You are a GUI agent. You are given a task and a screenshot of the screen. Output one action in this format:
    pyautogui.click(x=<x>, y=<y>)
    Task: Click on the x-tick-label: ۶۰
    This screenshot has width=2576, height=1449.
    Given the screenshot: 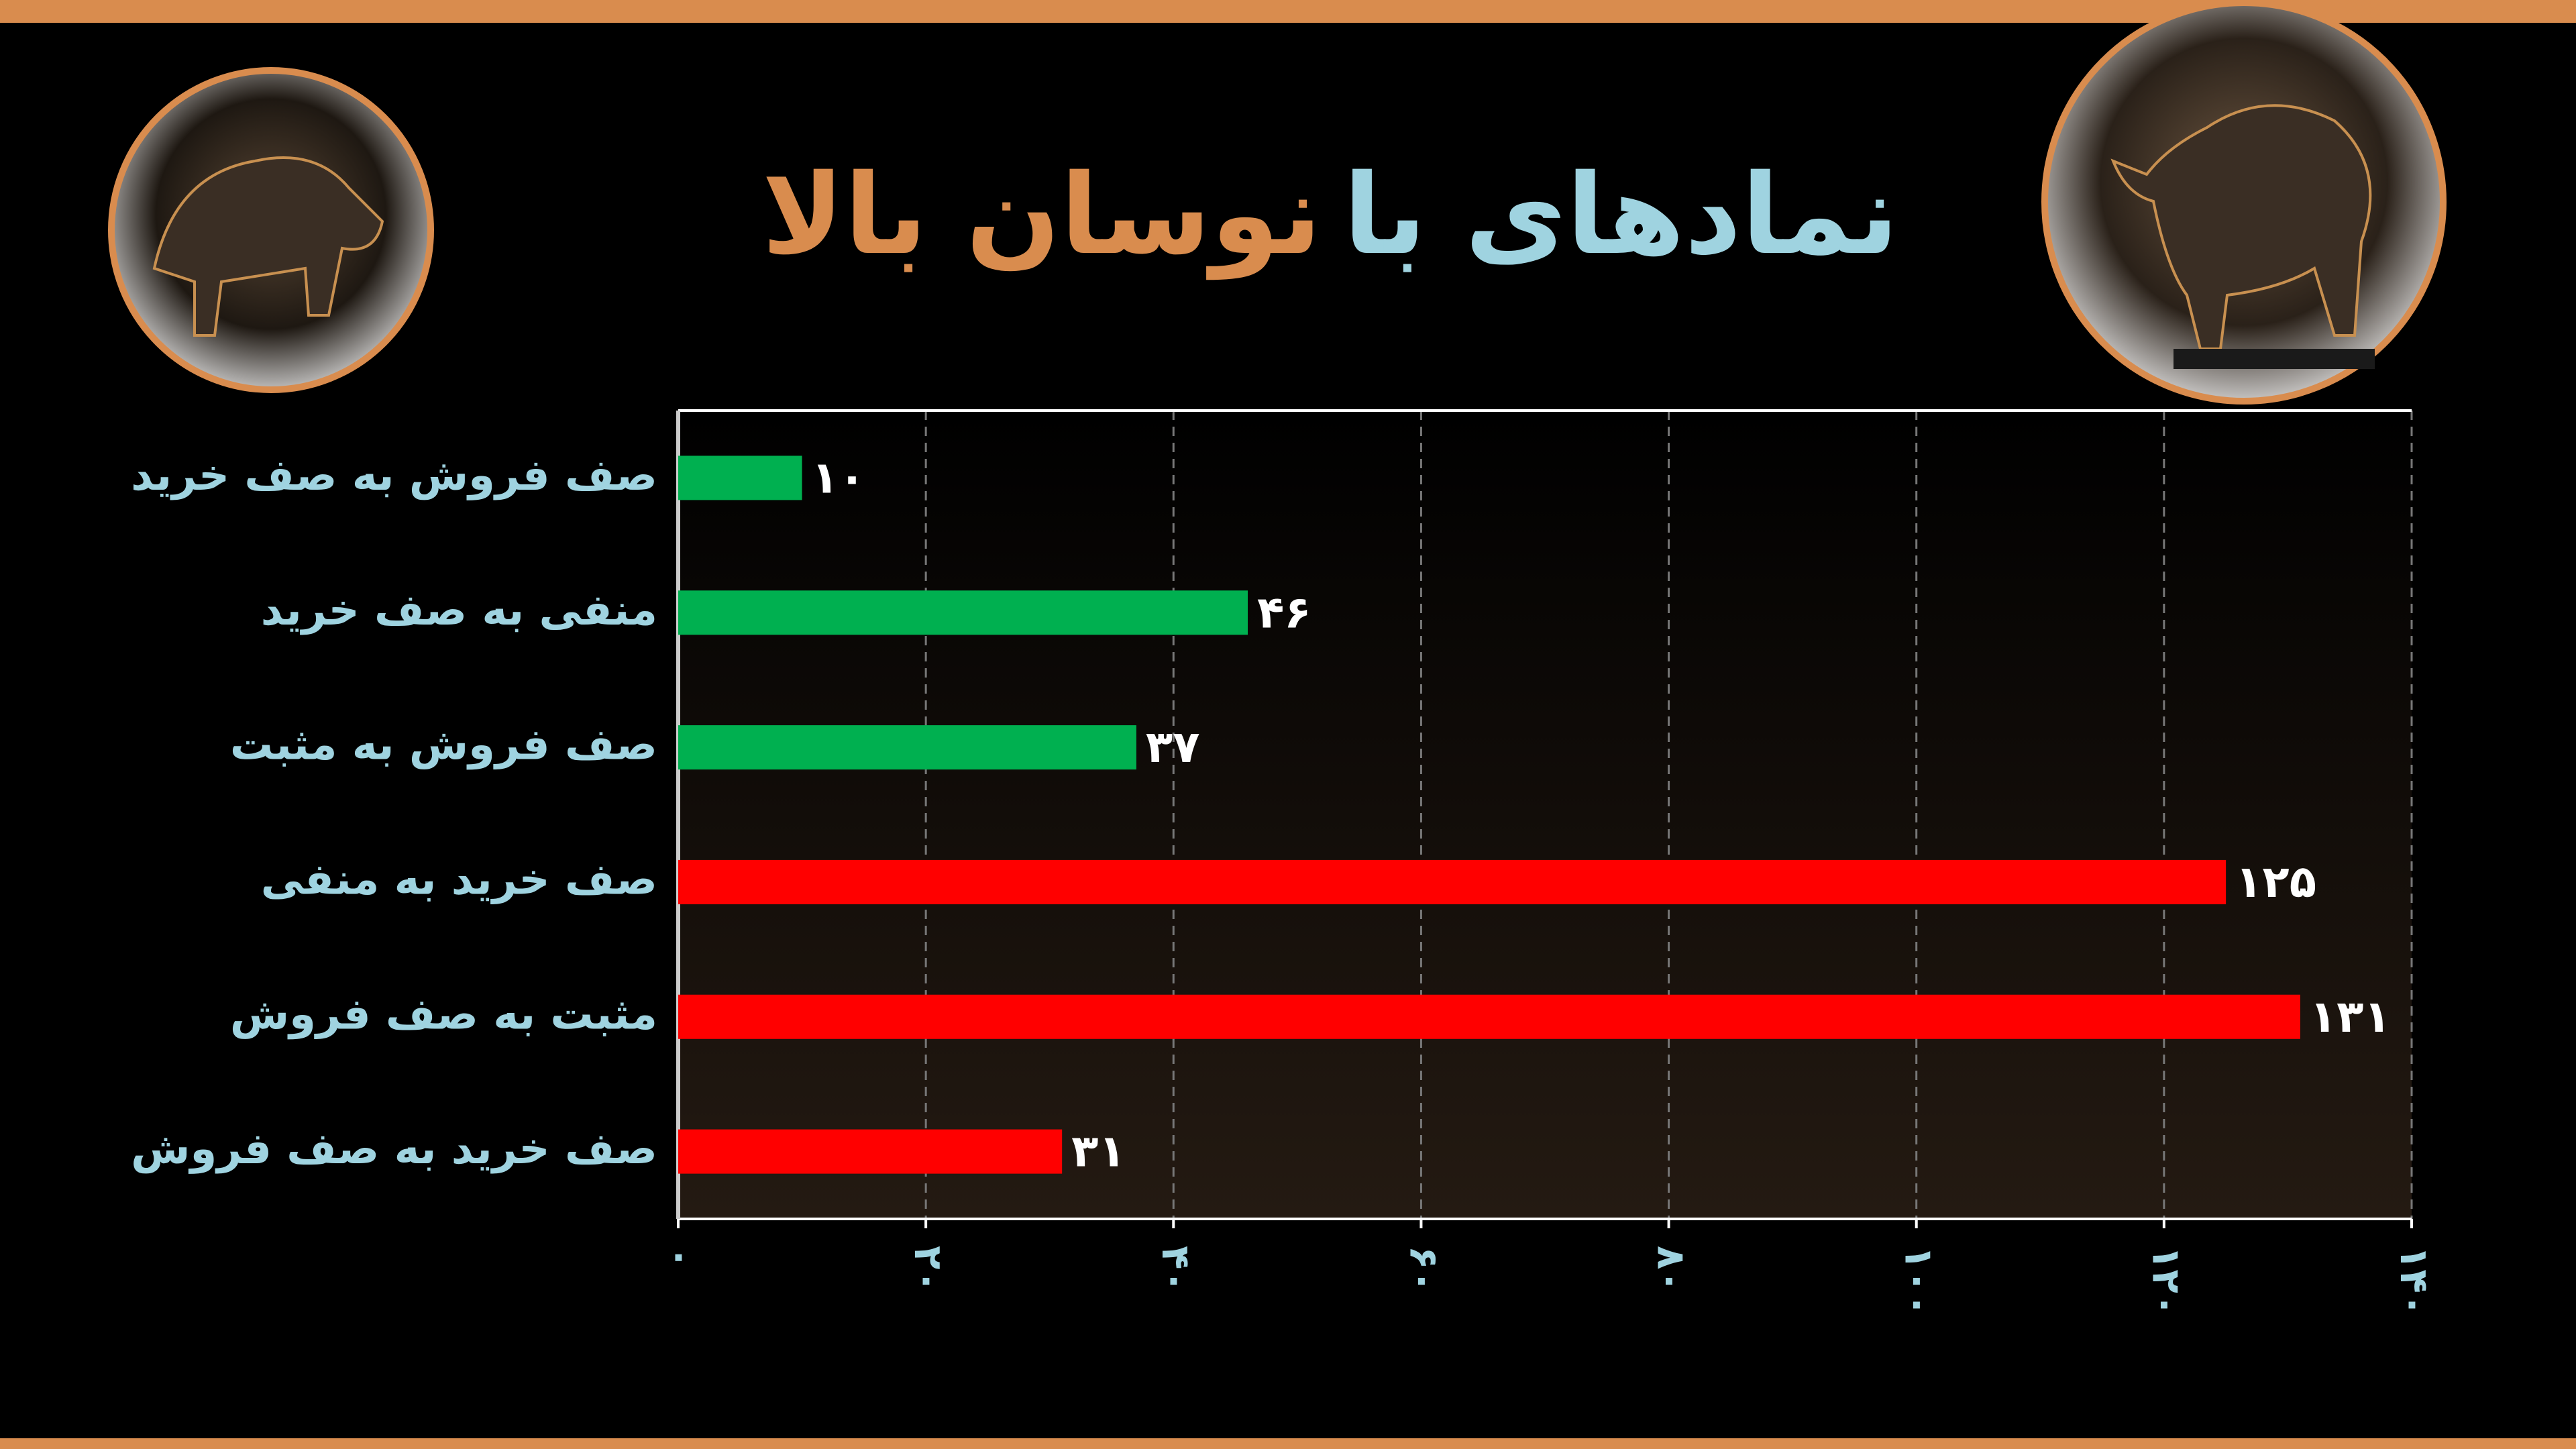 What is the action you would take?
    pyautogui.click(x=1423, y=1269)
    